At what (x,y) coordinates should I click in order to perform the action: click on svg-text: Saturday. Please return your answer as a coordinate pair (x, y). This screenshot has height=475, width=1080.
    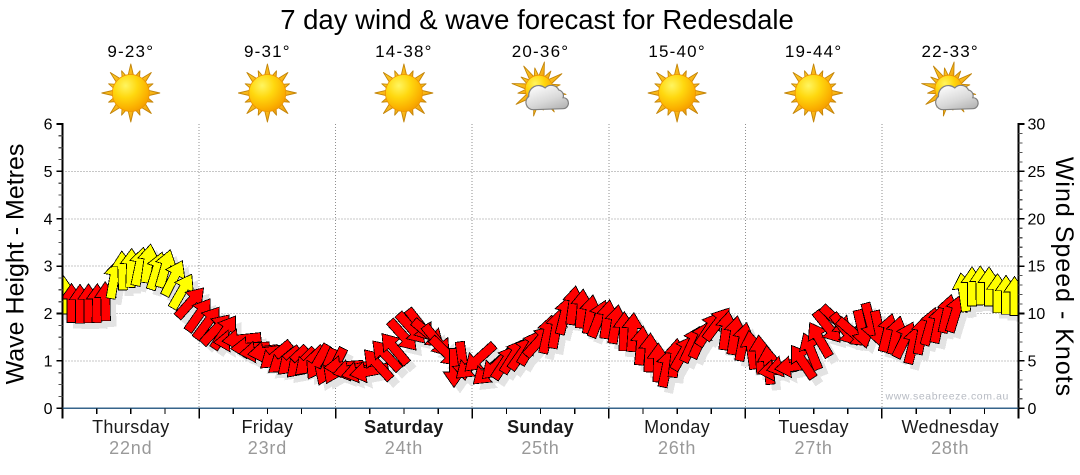
    Looking at the image, I should click on (403, 427).